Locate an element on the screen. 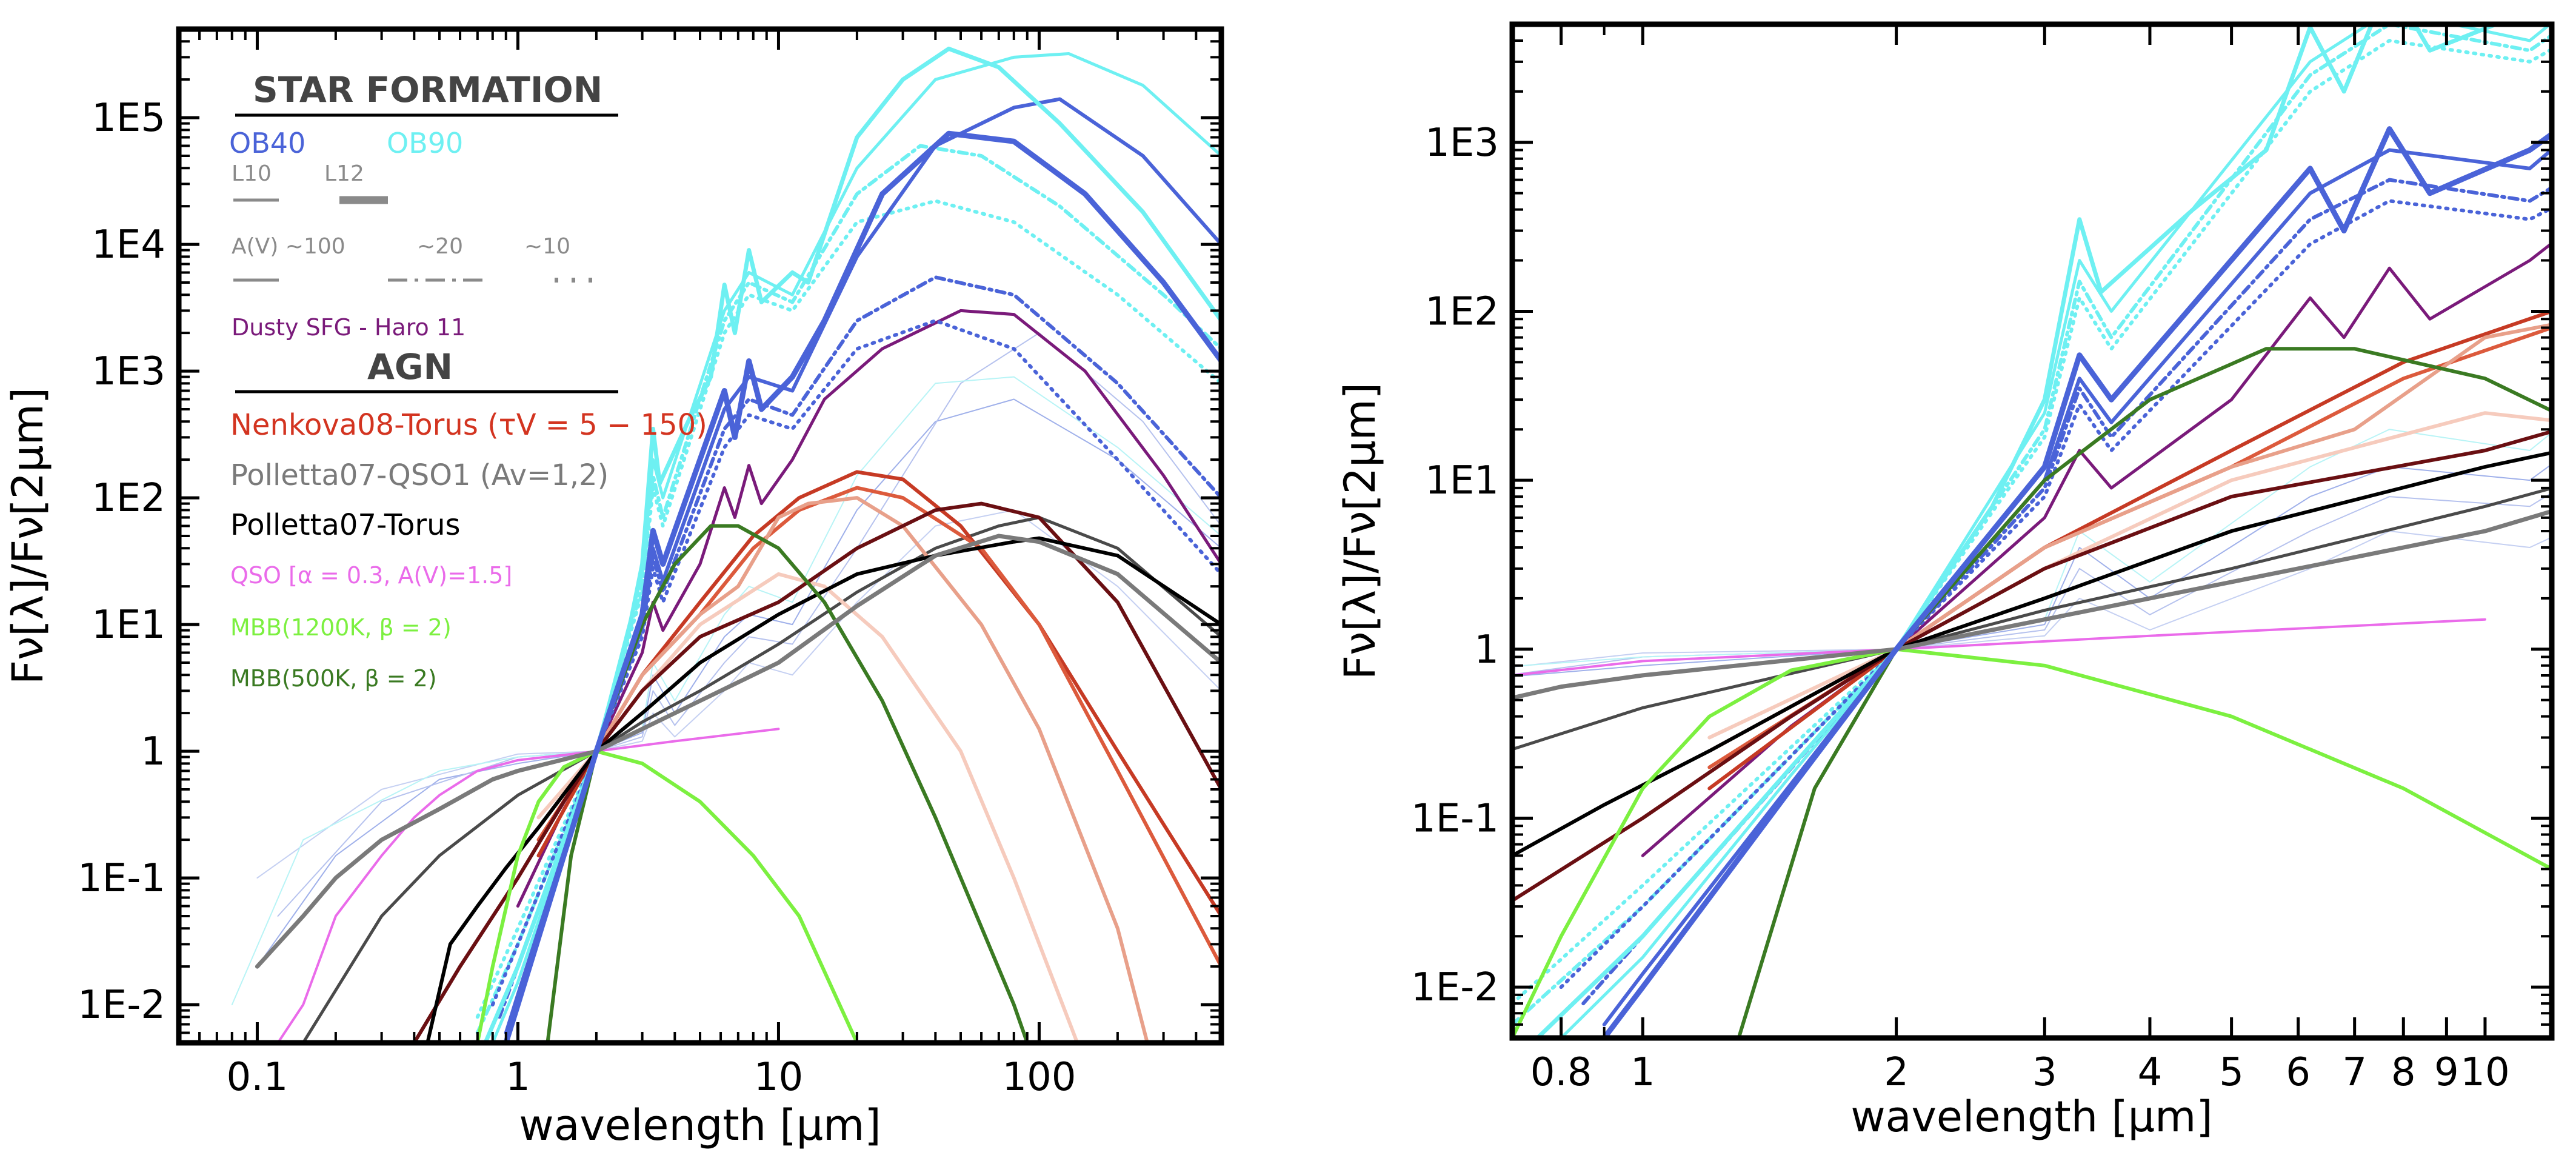 The image size is (2576, 1158). legend-star-formation-header: STAR FORMATION is located at coordinates (427, 89).